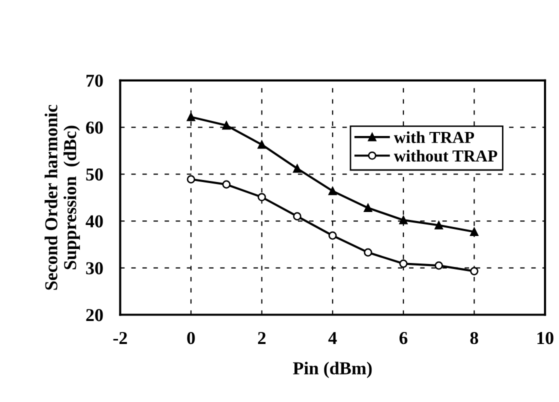 The width and height of the screenshot is (559, 402). What do you see at coordinates (332, 370) in the screenshot?
I see `x-axis-title: Pin (dBm)` at bounding box center [332, 370].